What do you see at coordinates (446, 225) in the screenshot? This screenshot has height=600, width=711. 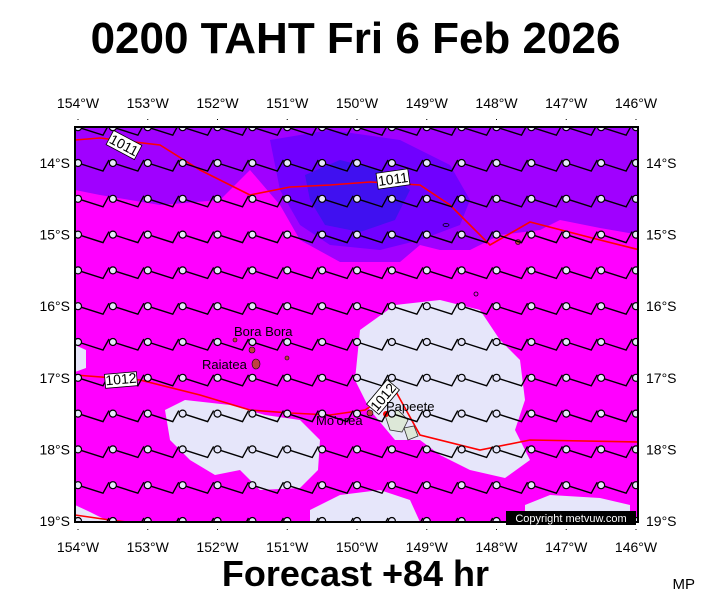 I see `atoll` at bounding box center [446, 225].